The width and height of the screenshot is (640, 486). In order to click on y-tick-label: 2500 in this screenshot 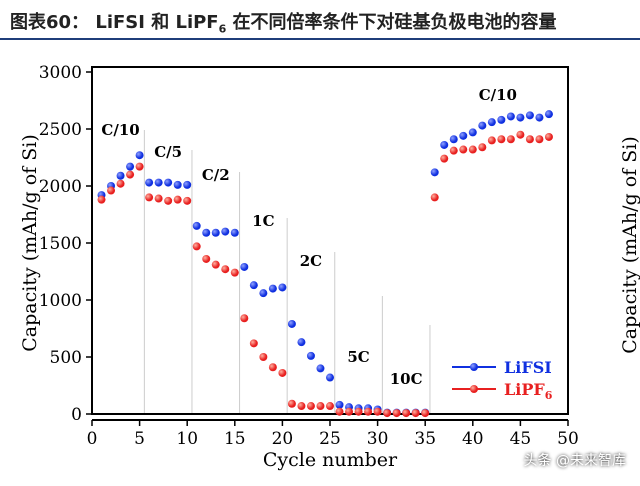, I will do `click(60, 130)`.